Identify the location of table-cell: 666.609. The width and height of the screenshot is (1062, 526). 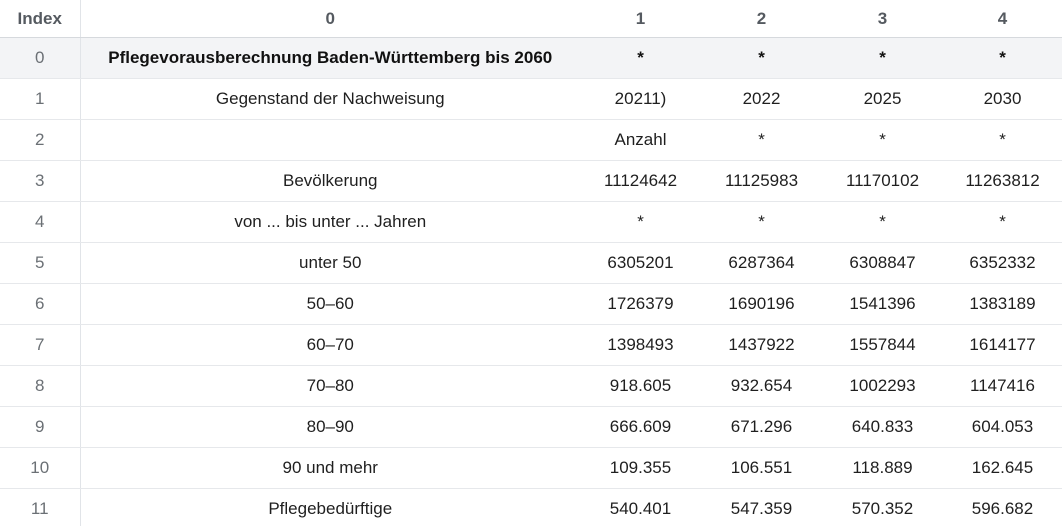
(640, 427).